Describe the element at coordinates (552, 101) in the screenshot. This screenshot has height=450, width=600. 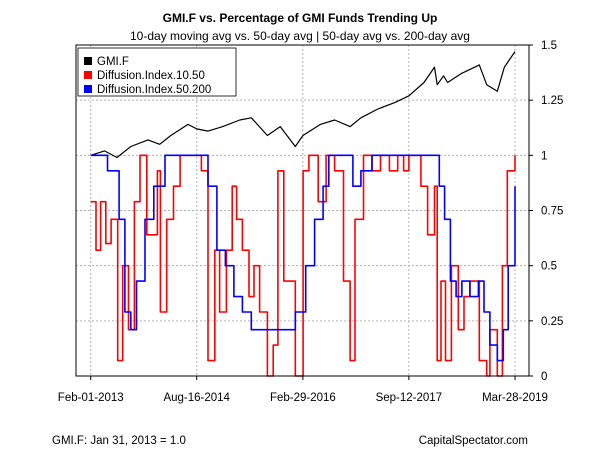
I see `y-tick-label: 1.25` at that location.